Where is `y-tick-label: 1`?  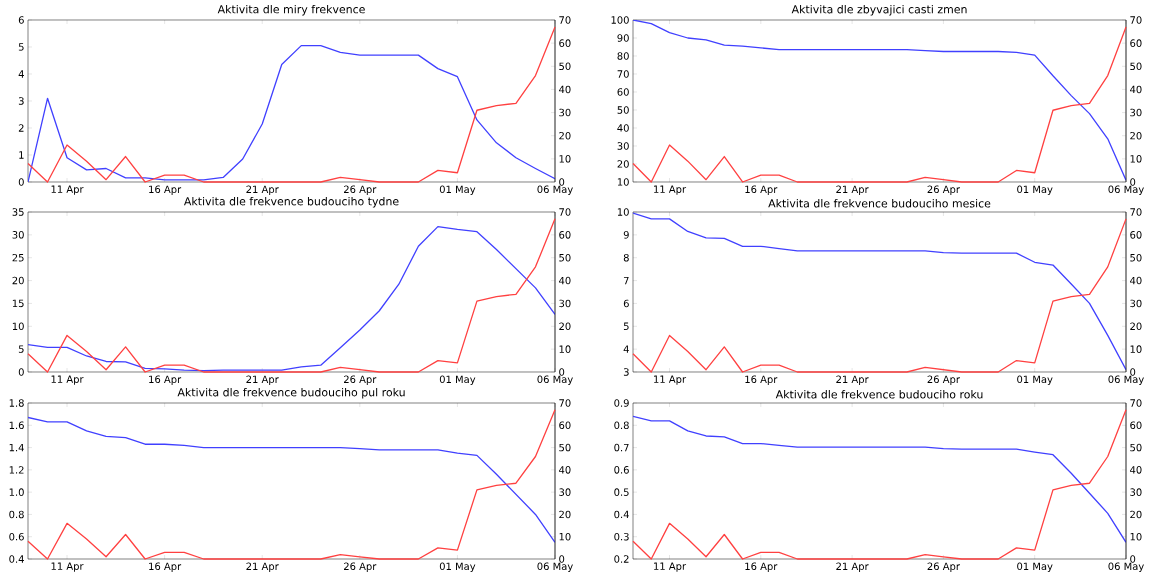
y-tick-label: 1 is located at coordinates (21, 155).